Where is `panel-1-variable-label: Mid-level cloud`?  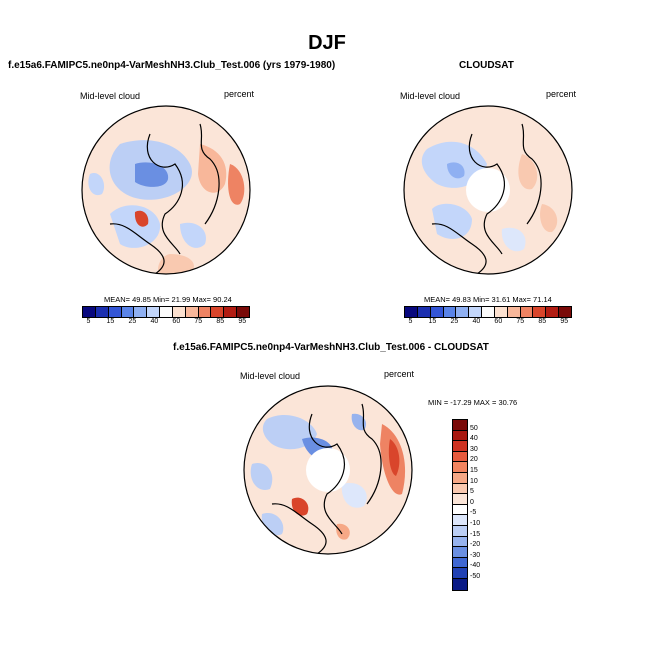 panel-1-variable-label: Mid-level cloud is located at coordinates (110, 96).